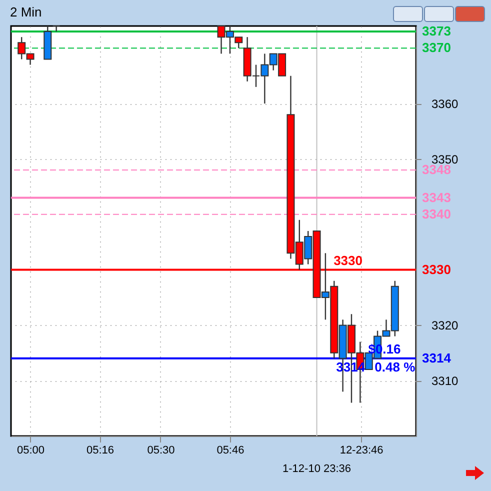 The height and width of the screenshot is (491, 491). What do you see at coordinates (445, 104) in the screenshot?
I see `y-tick-label: 3360` at bounding box center [445, 104].